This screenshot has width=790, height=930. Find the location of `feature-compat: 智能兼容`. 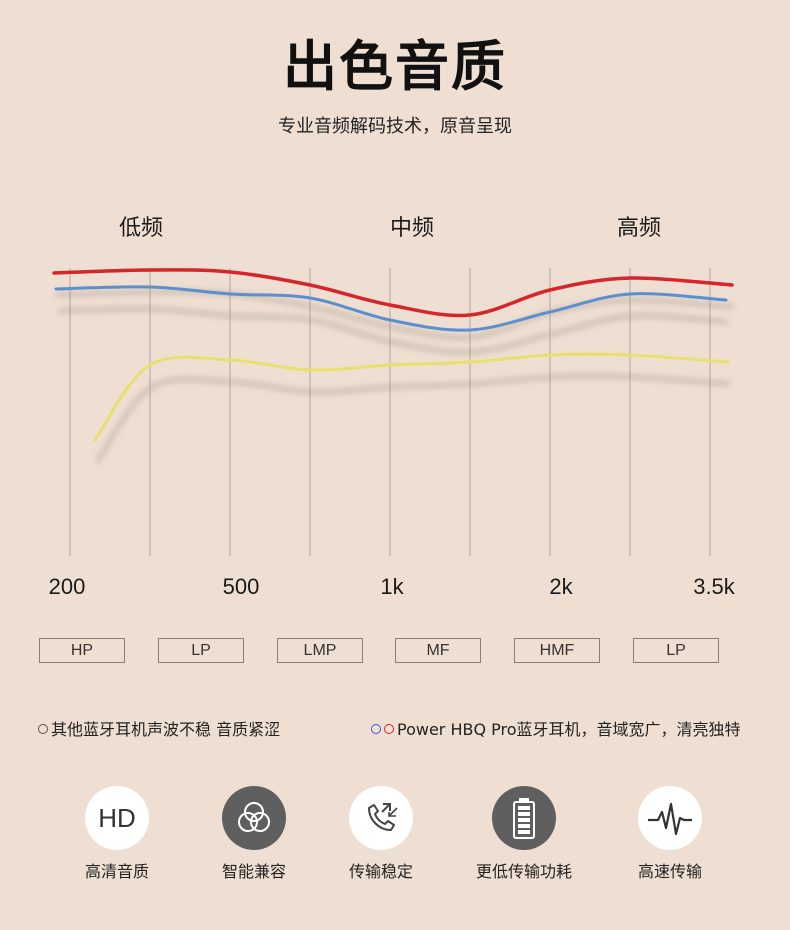

feature-compat: 智能兼容 is located at coordinates (254, 834).